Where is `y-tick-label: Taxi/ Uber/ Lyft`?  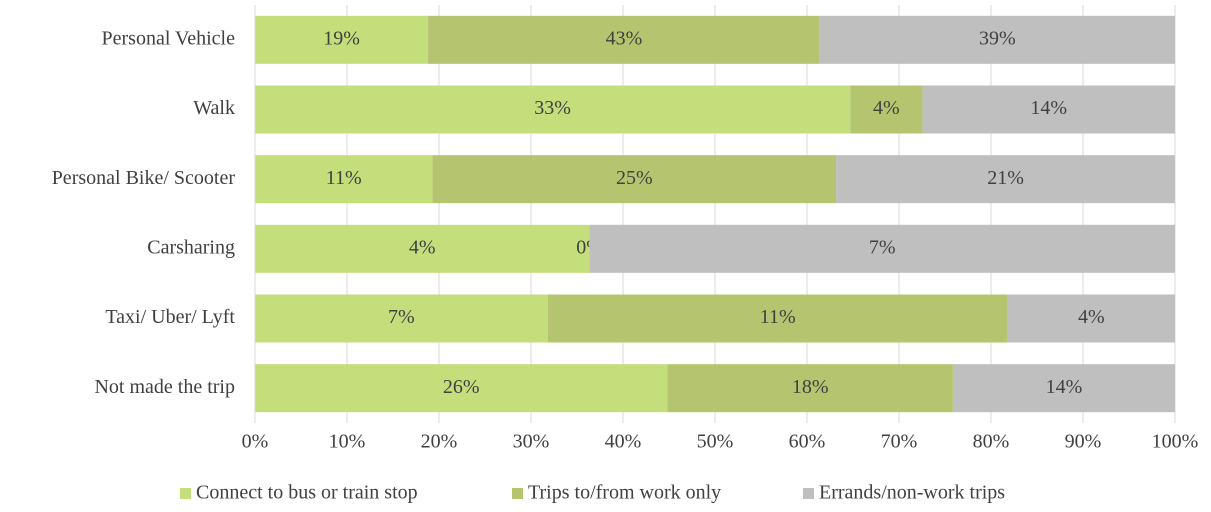
y-tick-label: Taxi/ Uber/ Lyft is located at coordinates (170, 317).